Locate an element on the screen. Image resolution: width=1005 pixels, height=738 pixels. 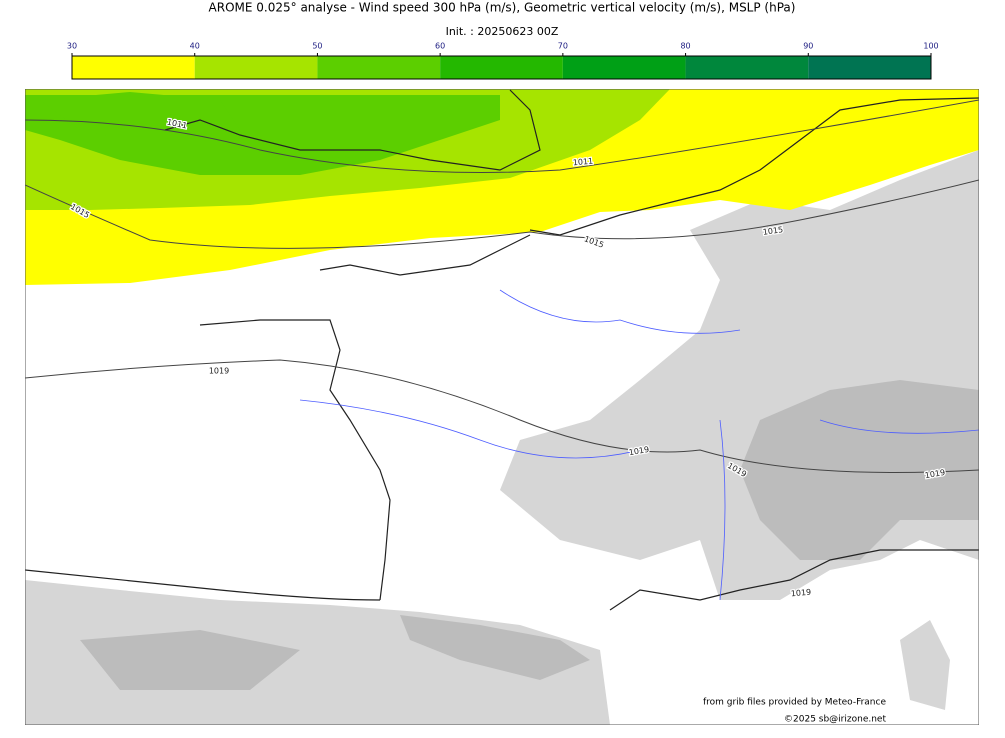
colorbar-tick-label: 70 is located at coordinates (563, 46).